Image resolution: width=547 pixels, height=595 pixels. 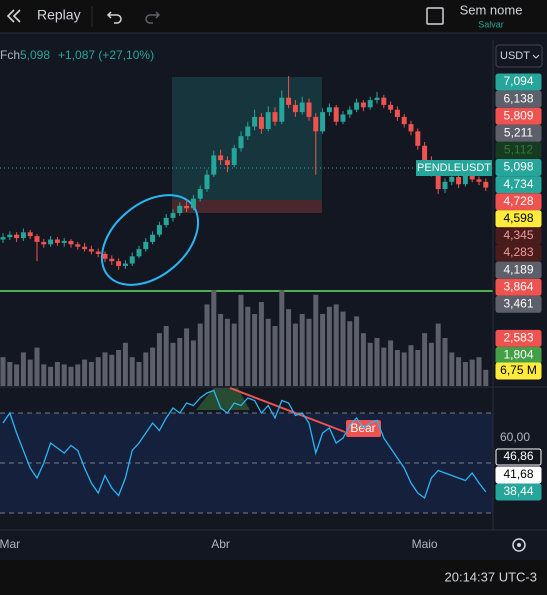 I want to click on long-position-stop, so click(x=247, y=206).